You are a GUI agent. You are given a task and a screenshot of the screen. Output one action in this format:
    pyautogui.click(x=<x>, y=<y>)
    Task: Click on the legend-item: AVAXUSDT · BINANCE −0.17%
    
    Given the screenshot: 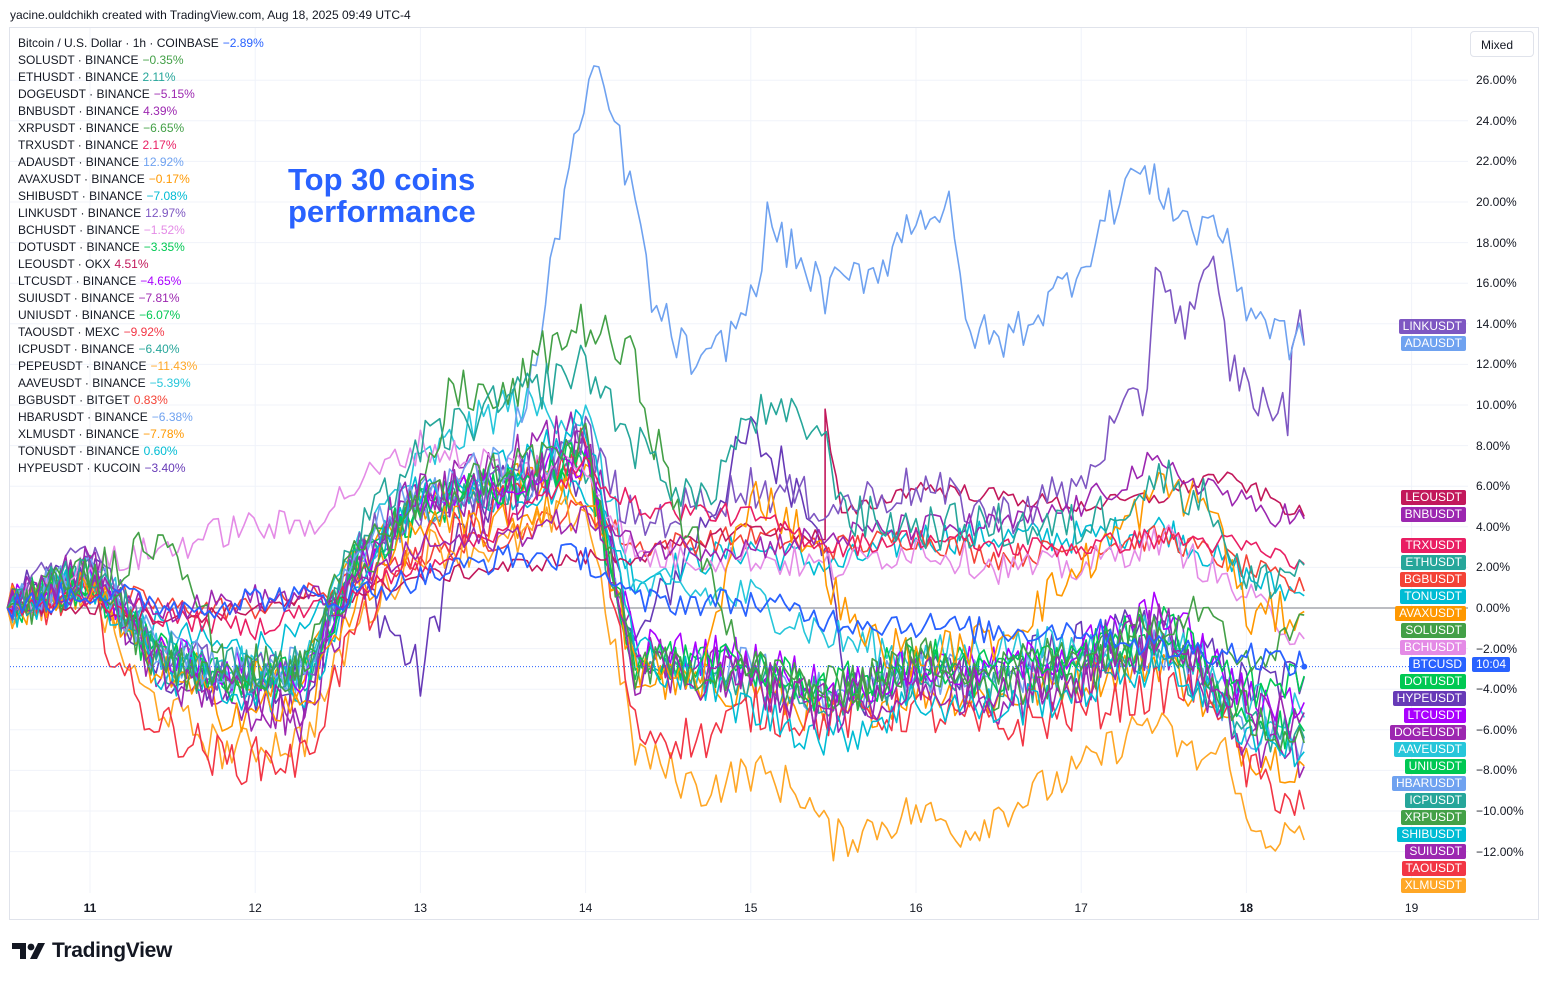 What is the action you would take?
    pyautogui.click(x=141, y=179)
    